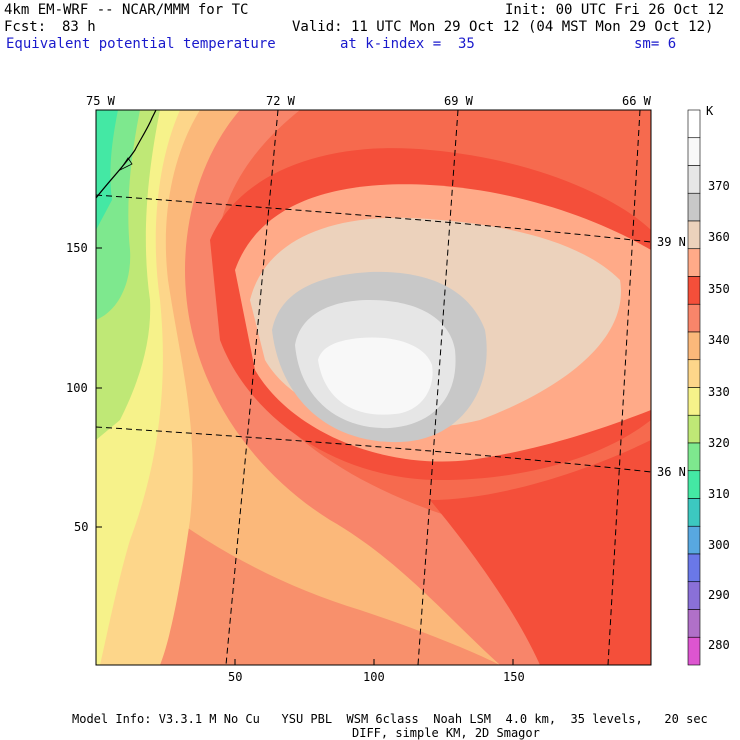 This screenshot has height=740, width=740. Describe the element at coordinates (100, 101) in the screenshot. I see `lon-label-75w: 75 W` at that location.